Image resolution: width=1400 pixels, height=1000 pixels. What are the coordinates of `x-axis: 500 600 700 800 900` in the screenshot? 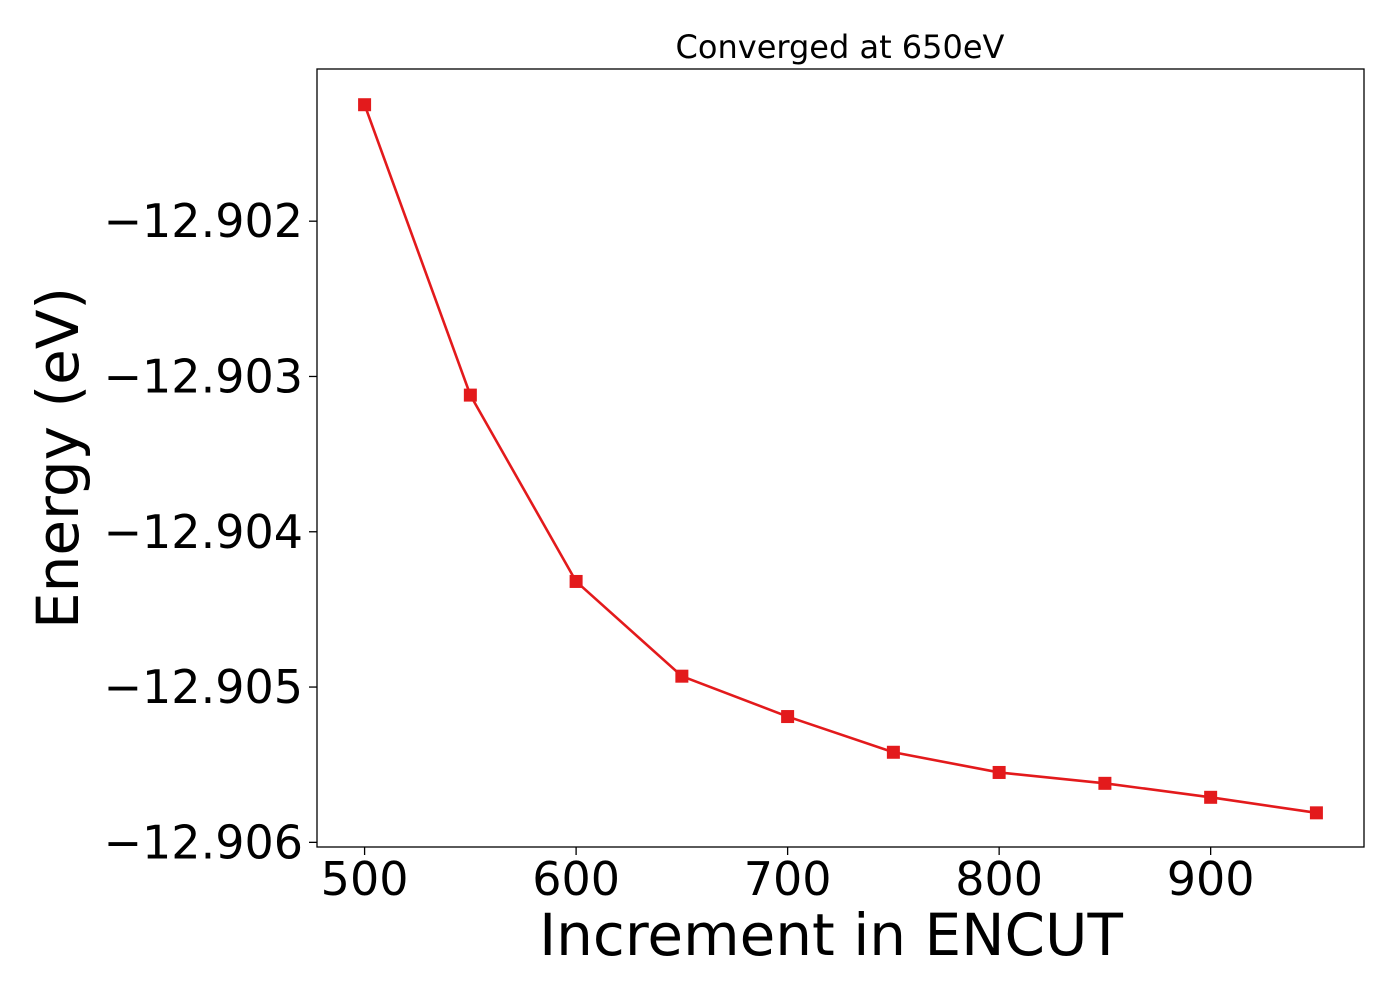 It's located at (788, 876).